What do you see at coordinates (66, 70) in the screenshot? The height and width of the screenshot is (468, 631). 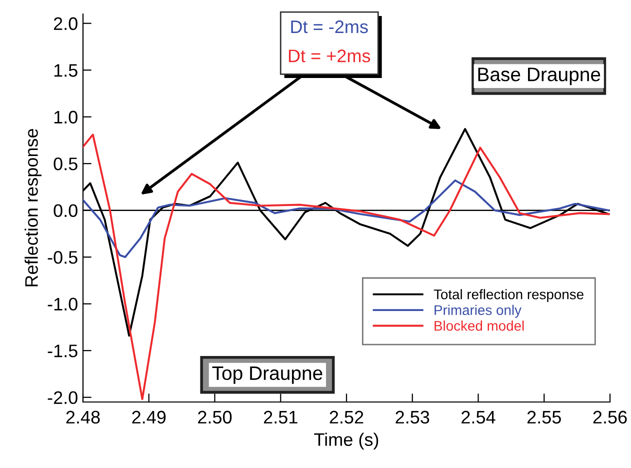 I see `y-tick-label: 1.5` at bounding box center [66, 70].